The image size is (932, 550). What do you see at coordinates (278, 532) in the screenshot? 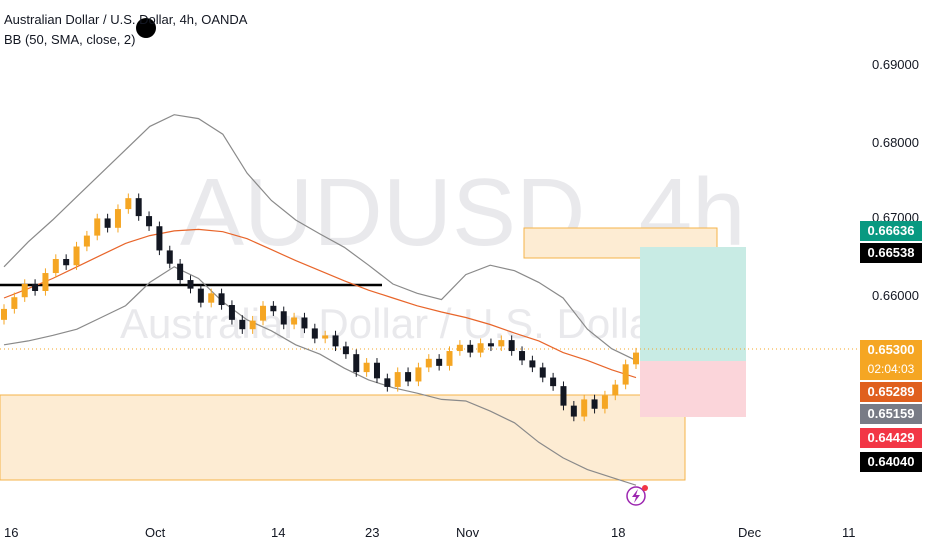
I see `x-tick: 14` at bounding box center [278, 532].